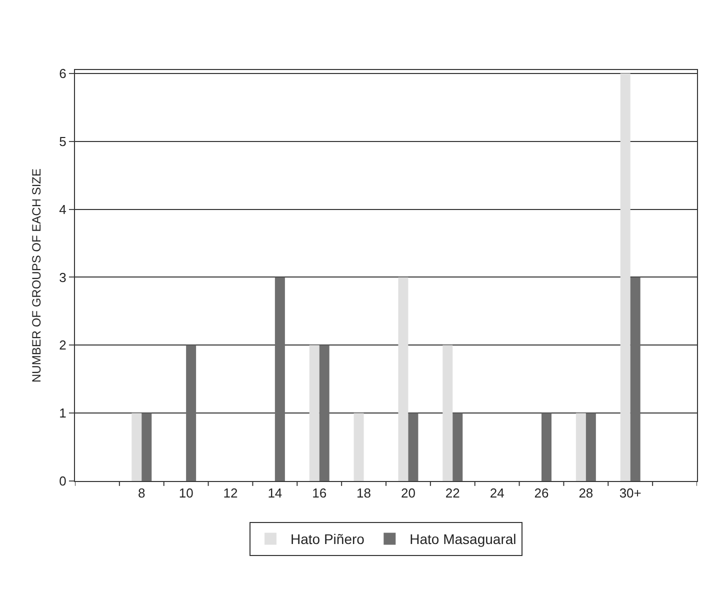 The image size is (712, 611). Describe the element at coordinates (142, 493) in the screenshot. I see `x-tick-label: 8` at that location.